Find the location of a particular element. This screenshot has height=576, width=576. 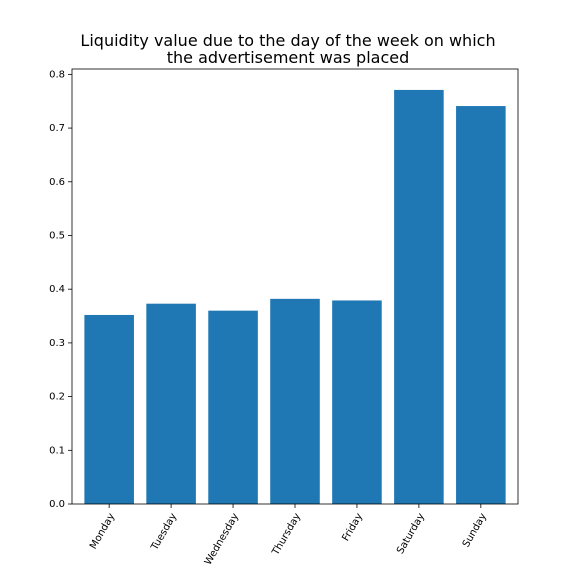

y-tick-label: 0.0 is located at coordinates (57, 504).